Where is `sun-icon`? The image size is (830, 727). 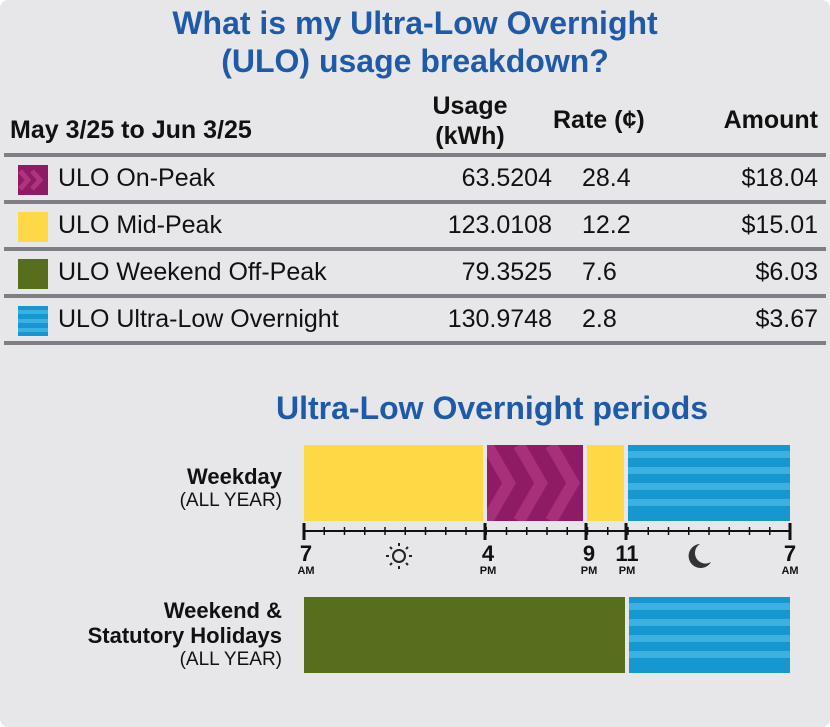
sun-icon is located at coordinates (399, 556).